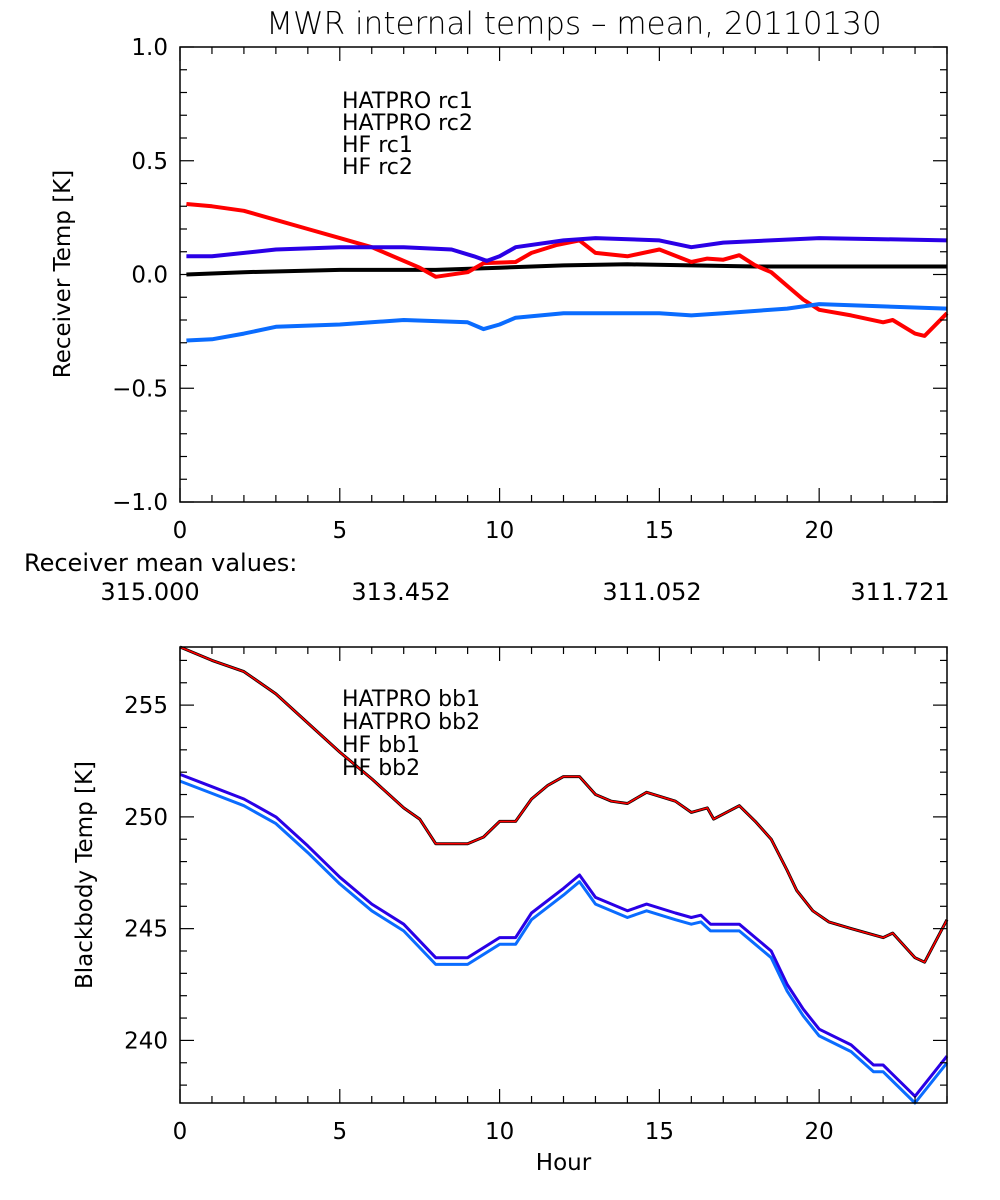  What do you see at coordinates (149, 162) in the screenshot?
I see `y-tick-label: 0.5` at bounding box center [149, 162].